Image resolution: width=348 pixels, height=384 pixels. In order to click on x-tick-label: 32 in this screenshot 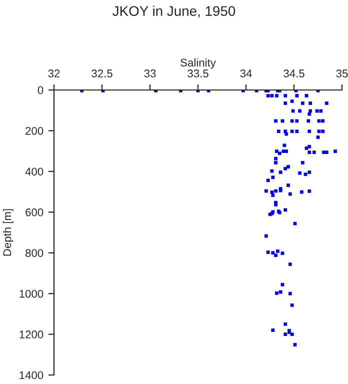, I will do `click(54, 74)`.